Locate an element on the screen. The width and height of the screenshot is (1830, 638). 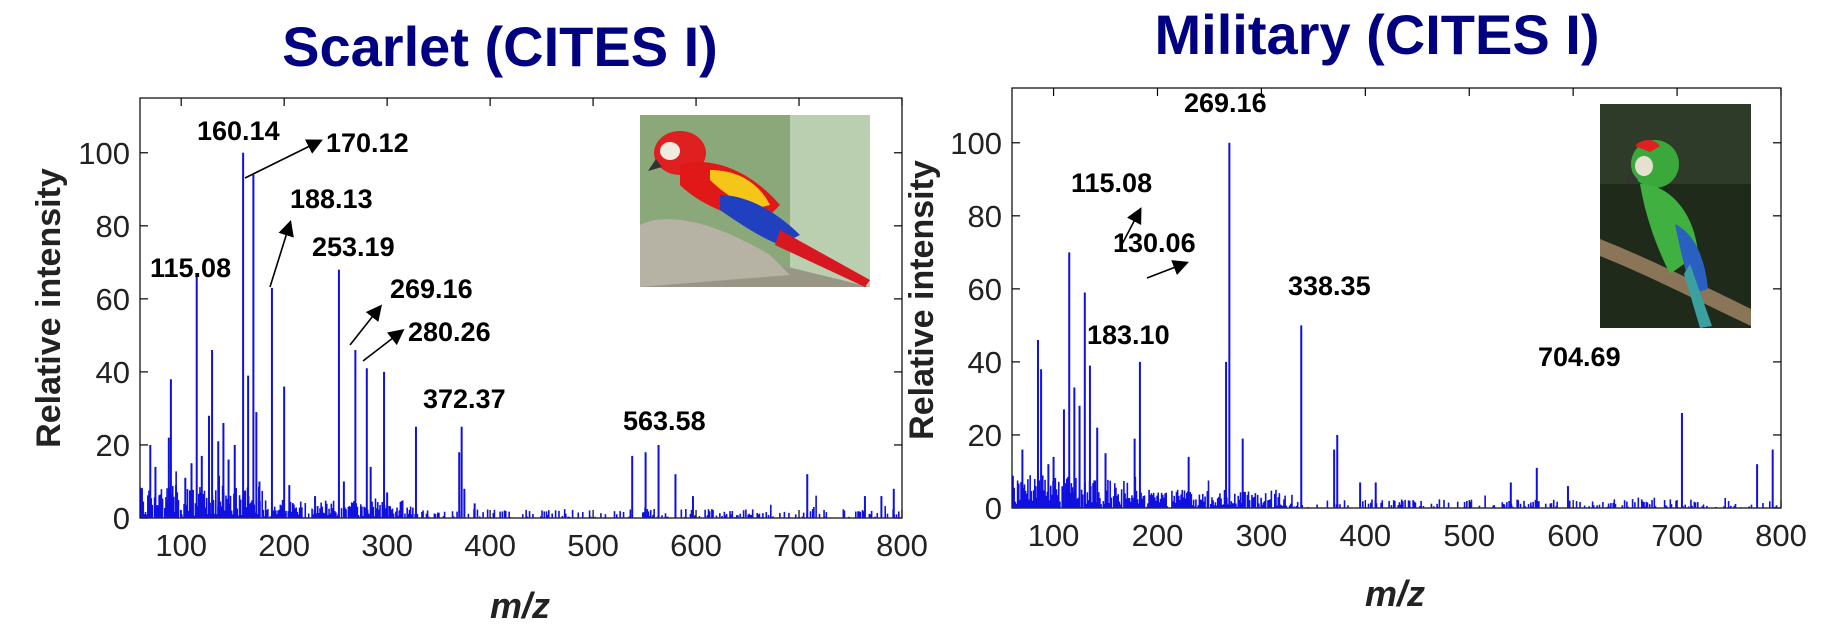
peak-annotation: 160.14 is located at coordinates (238, 131).